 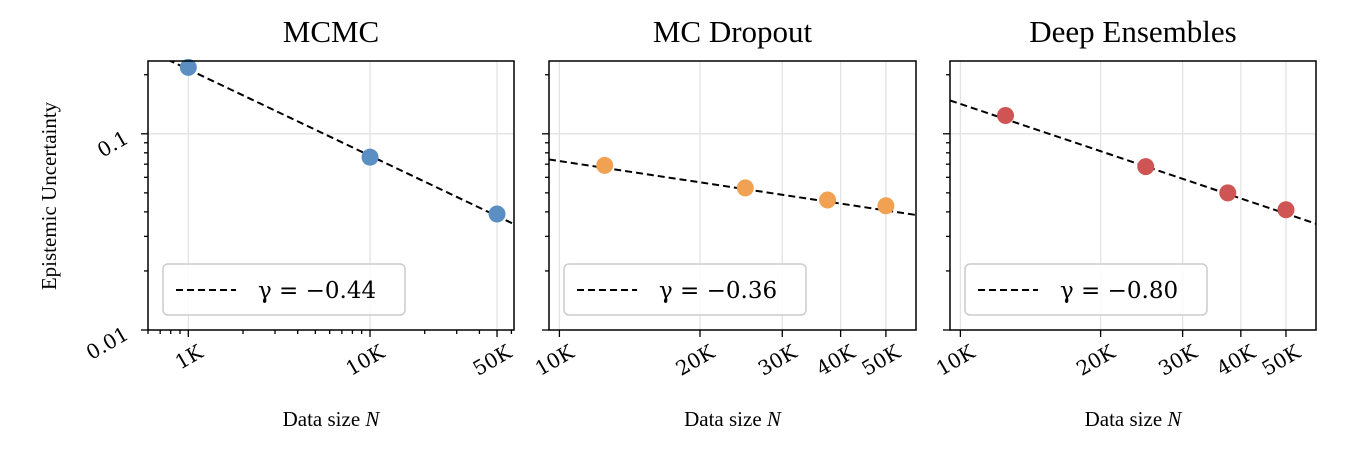 I want to click on legend: γ = −0.44, so click(x=284, y=289).